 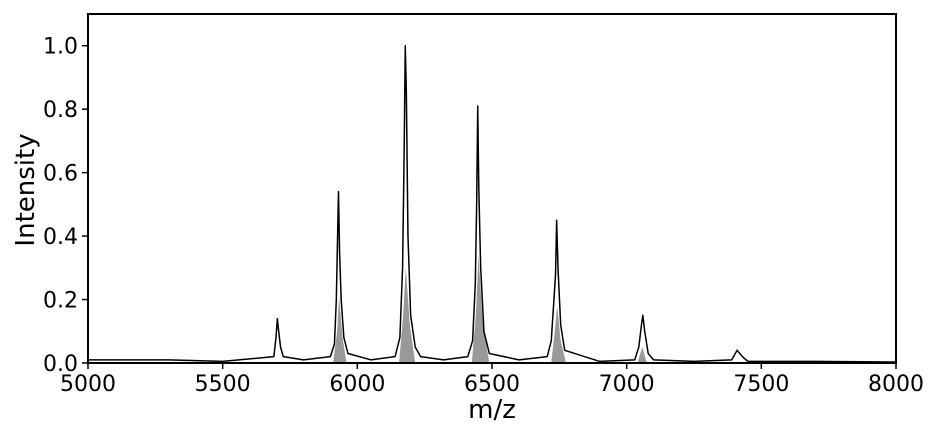 I want to click on x-tick-label: 5000, so click(x=88, y=384).